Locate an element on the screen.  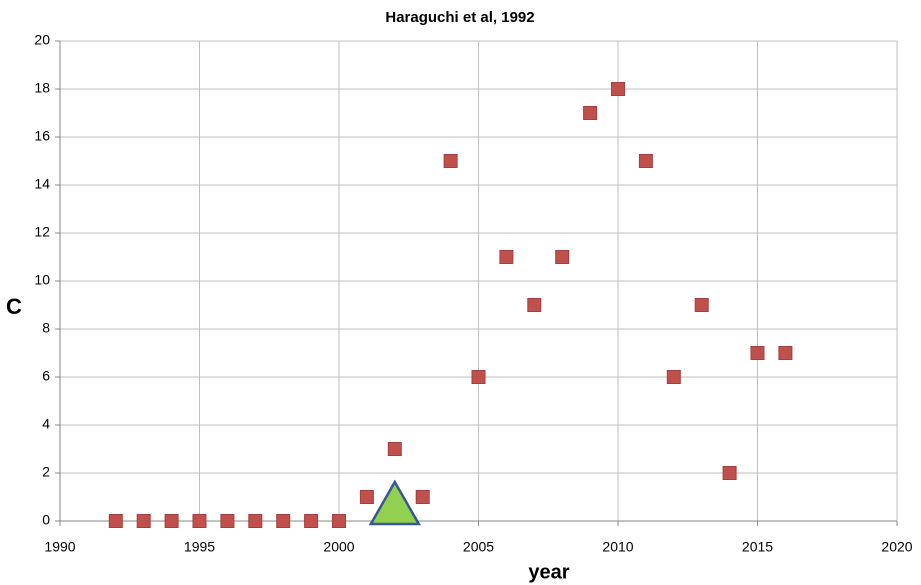
y-tick-label: 8 is located at coordinates (46, 328).